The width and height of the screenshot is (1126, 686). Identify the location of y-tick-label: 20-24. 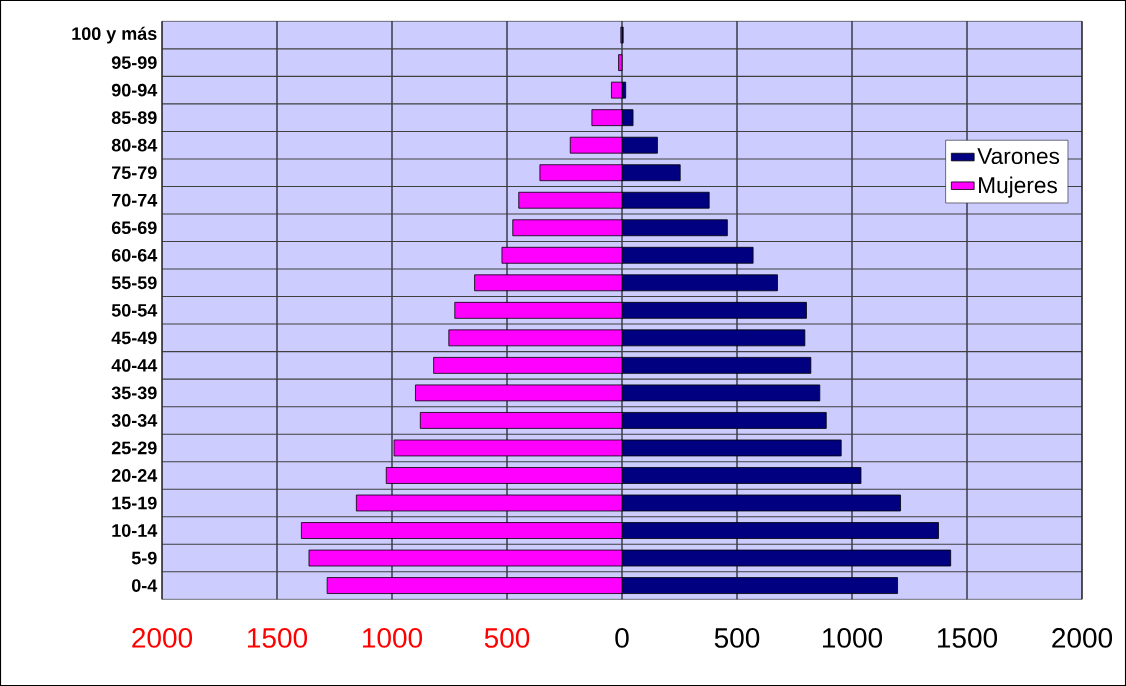
(134, 475).